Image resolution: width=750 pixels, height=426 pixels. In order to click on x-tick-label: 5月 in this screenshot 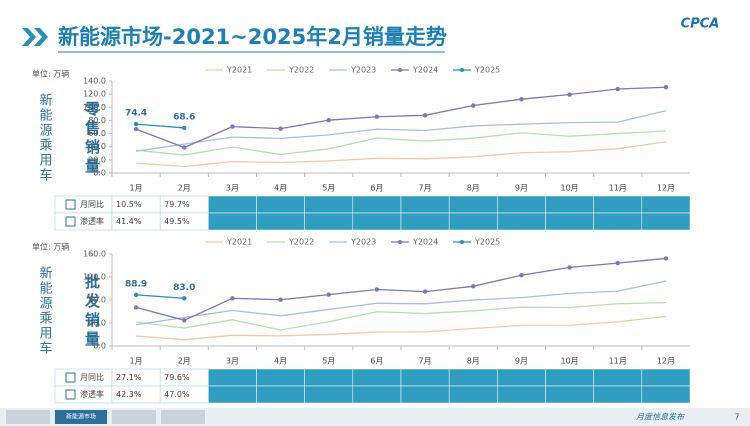, I will do `click(328, 361)`.